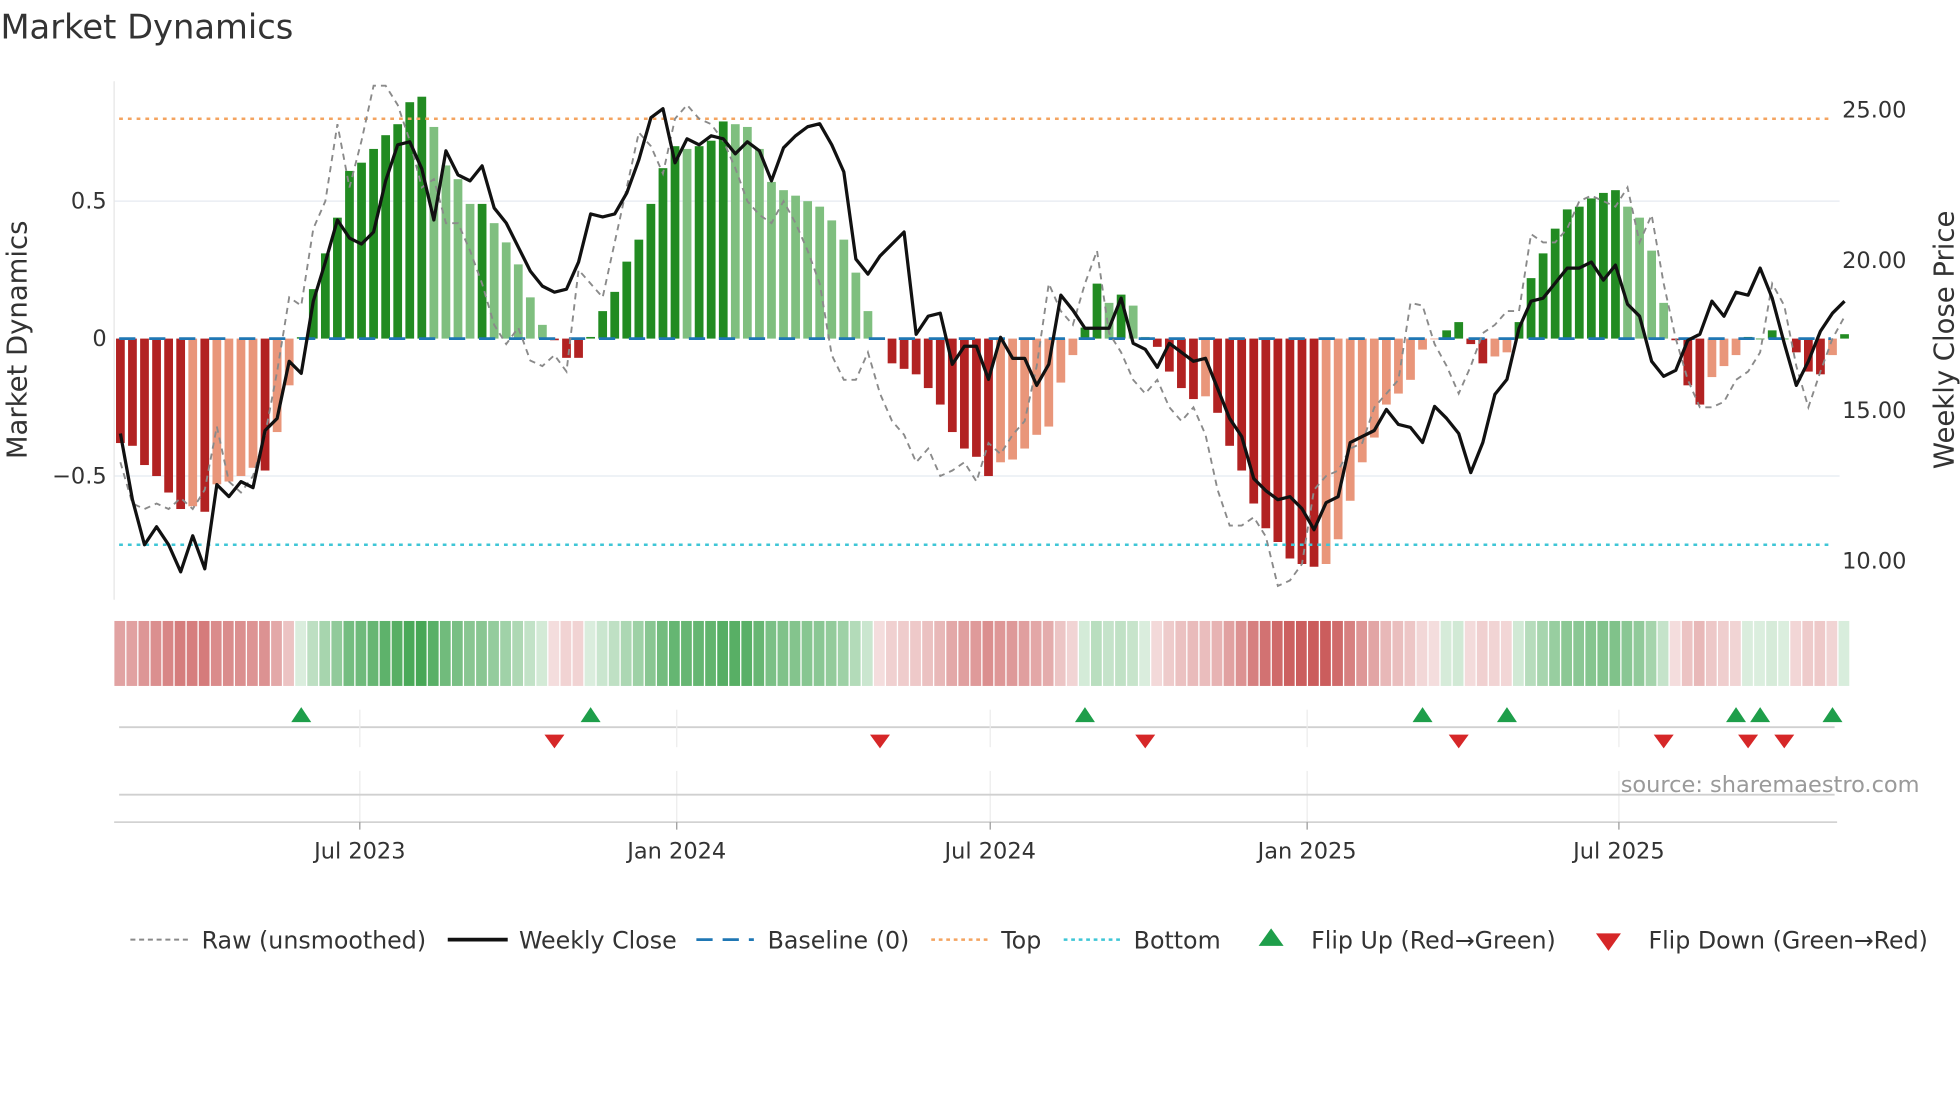  I want to click on flip-down-marker, so click(1663, 741).